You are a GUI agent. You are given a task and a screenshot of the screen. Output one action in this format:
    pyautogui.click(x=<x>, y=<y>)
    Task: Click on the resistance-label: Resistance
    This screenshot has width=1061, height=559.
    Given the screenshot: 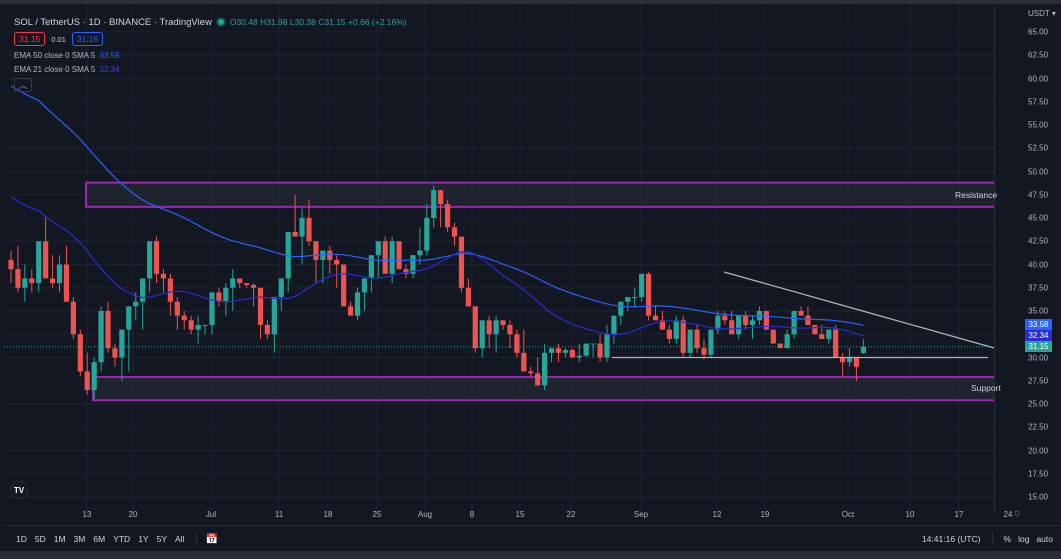 What is the action you would take?
    pyautogui.click(x=976, y=195)
    